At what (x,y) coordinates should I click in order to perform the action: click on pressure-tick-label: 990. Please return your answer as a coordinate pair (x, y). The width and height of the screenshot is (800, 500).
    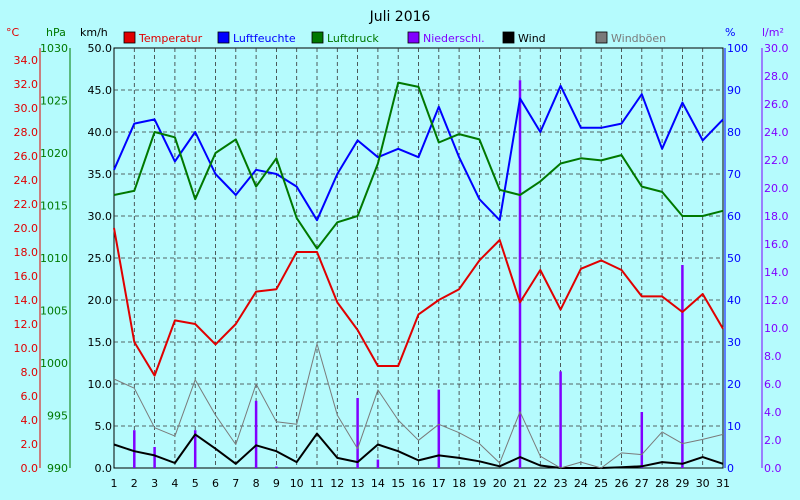
    Looking at the image, I should click on (57, 468).